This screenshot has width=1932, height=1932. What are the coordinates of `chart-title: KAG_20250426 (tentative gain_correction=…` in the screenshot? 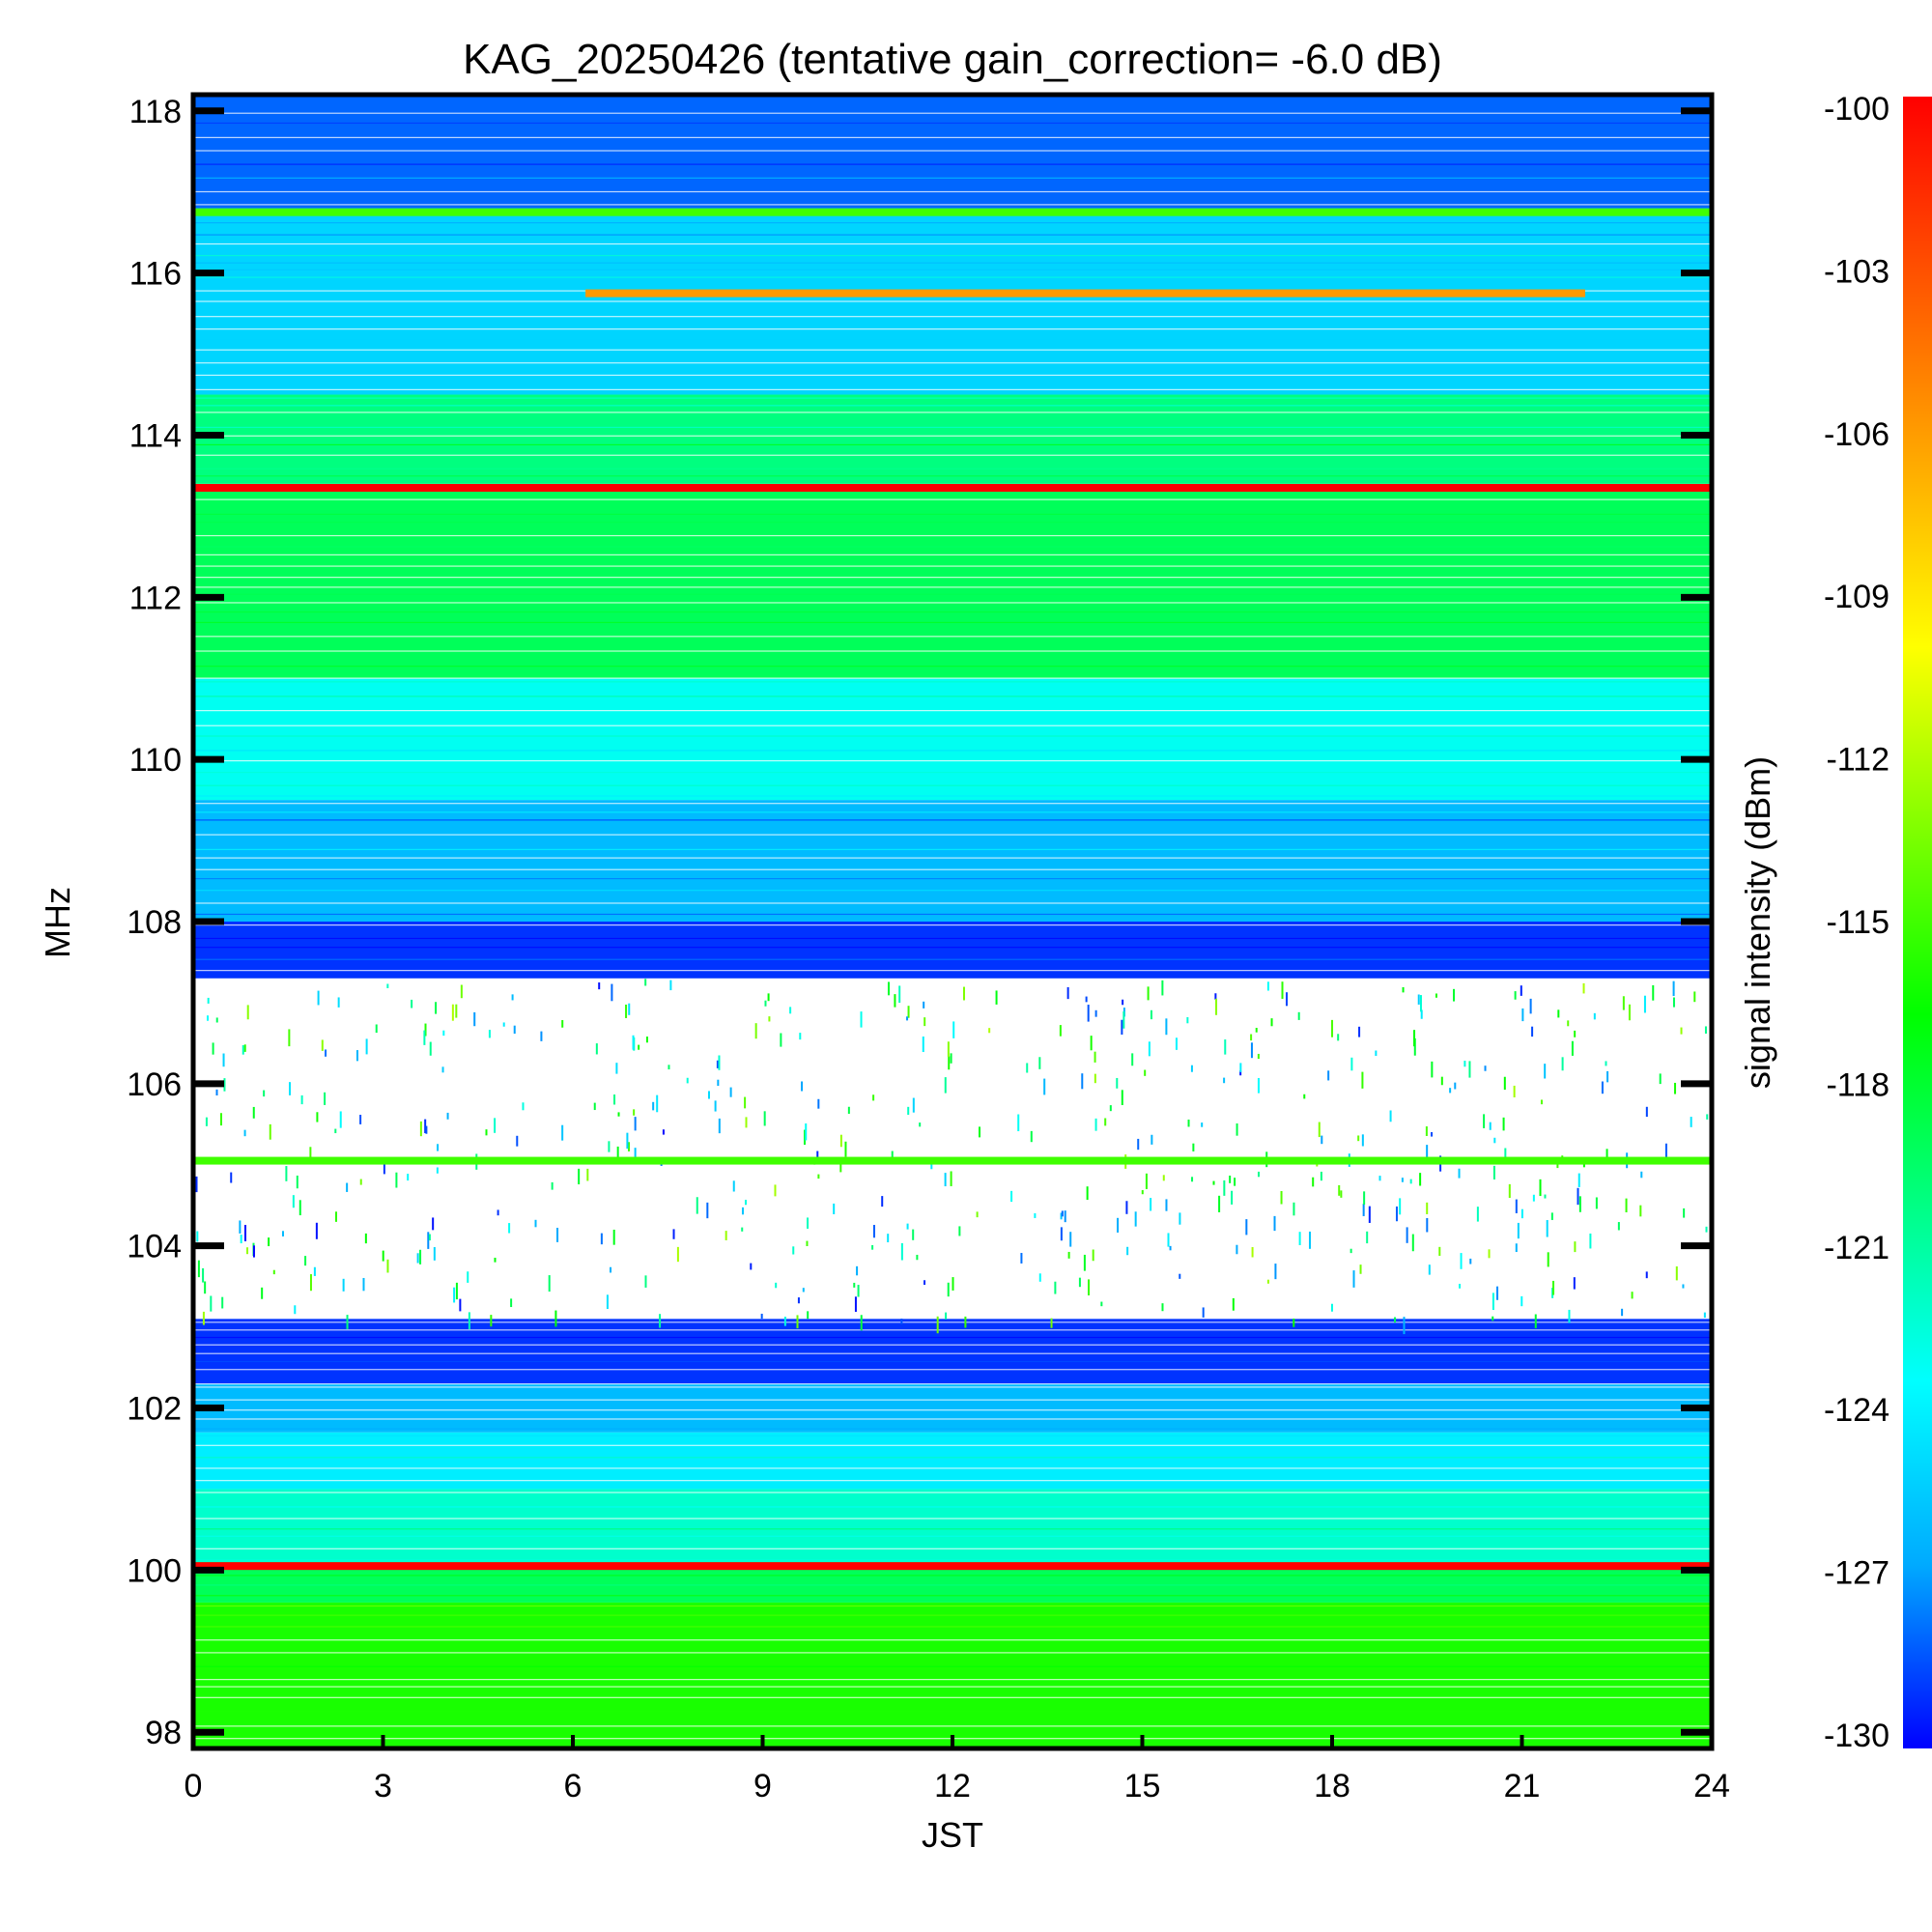 It's located at (952, 59).